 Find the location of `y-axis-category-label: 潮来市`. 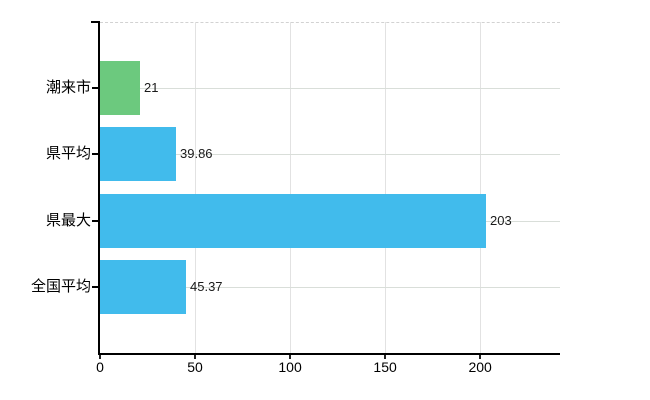

y-axis-category-label: 潮来市 is located at coordinates (68, 88).